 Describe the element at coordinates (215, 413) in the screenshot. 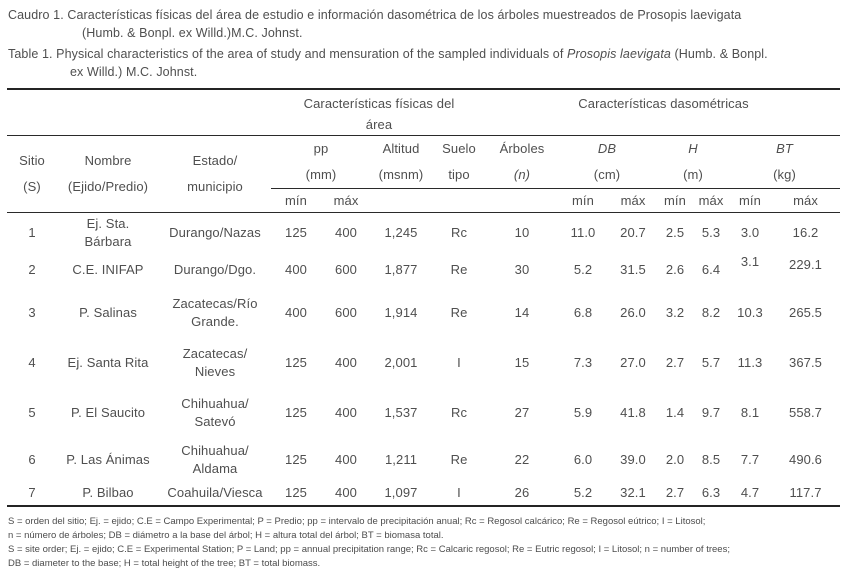

I see `cell-estado: Chihuahua/ Satevó` at that location.